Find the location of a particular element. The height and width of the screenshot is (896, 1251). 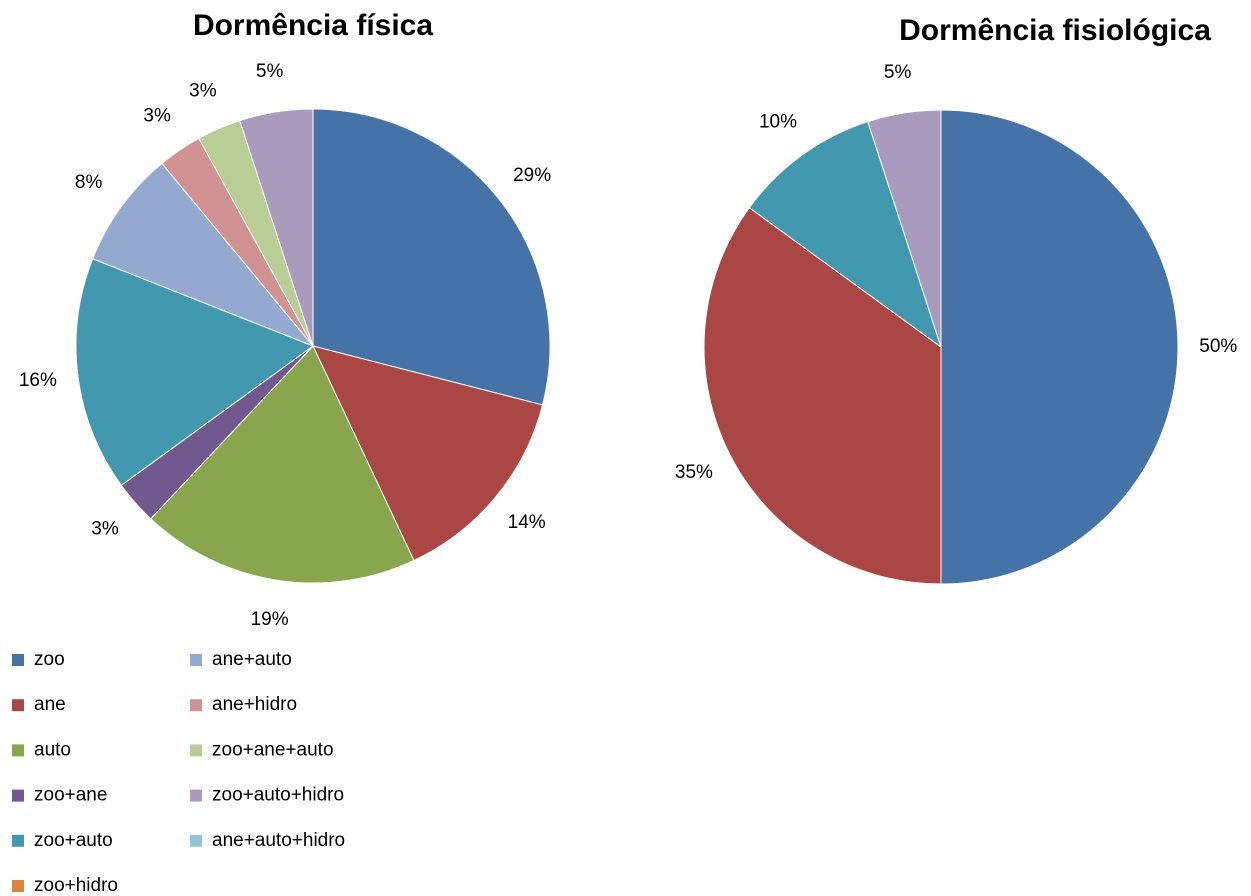

legend-label: ane+hidro is located at coordinates (254, 704).